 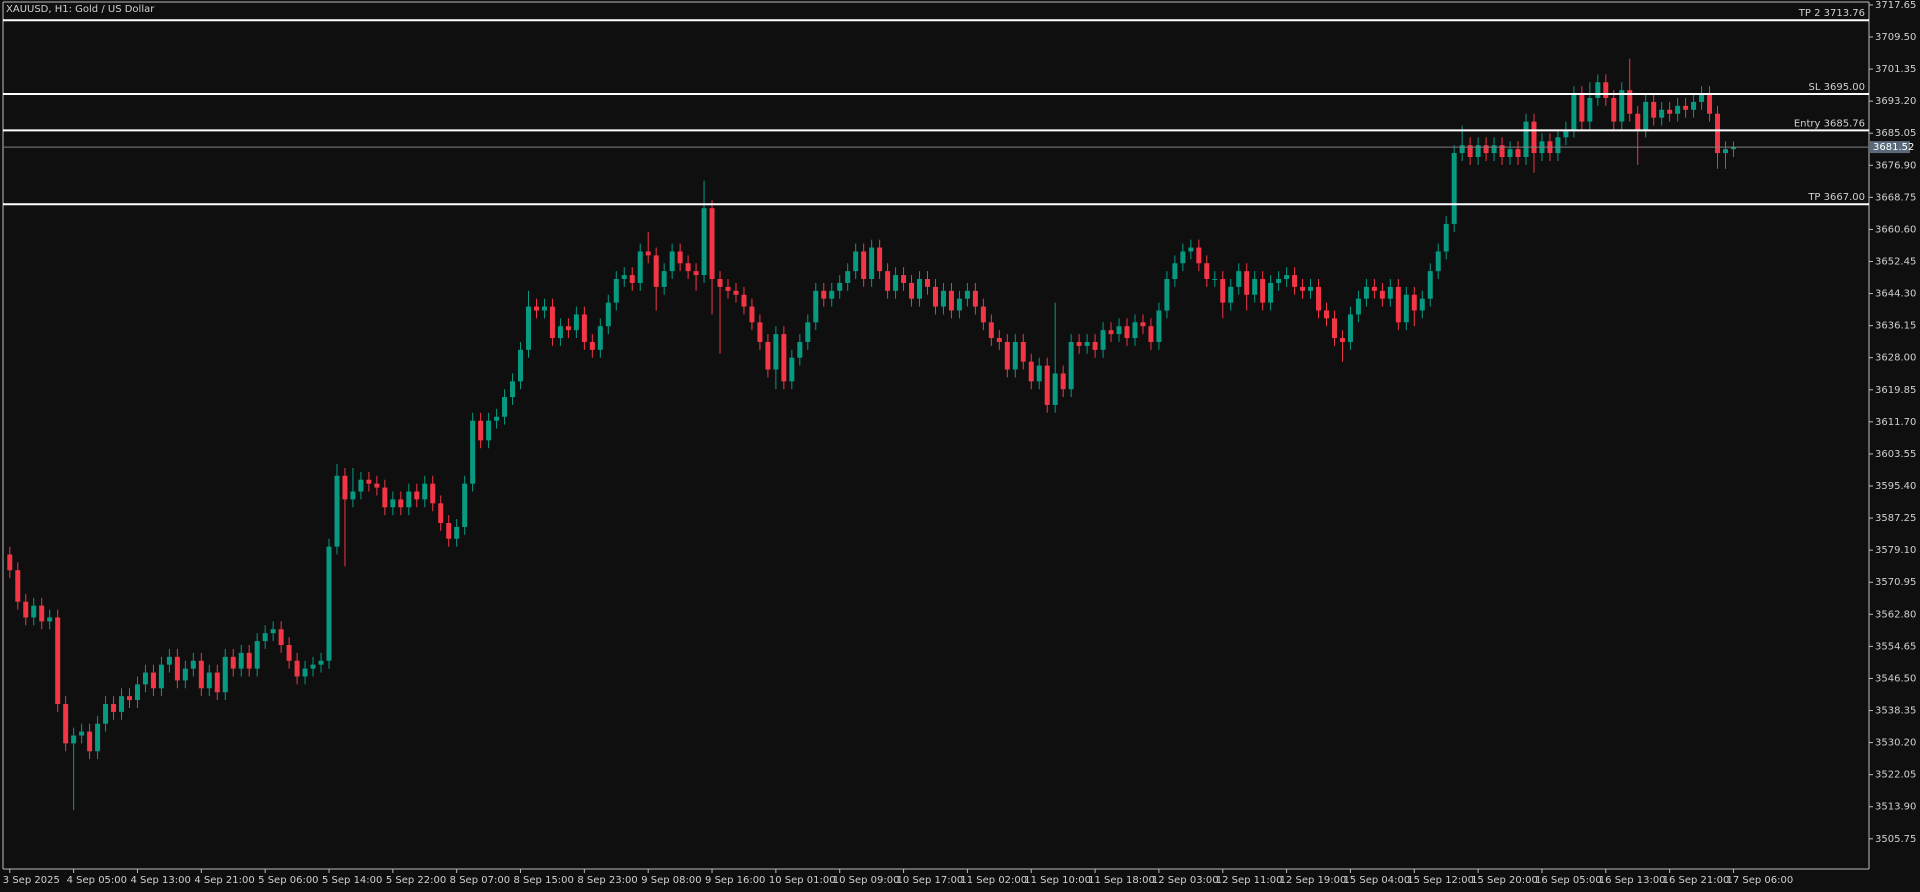 I want to click on x-tick-label: 15 Sep 04:00, so click(x=1376, y=880).